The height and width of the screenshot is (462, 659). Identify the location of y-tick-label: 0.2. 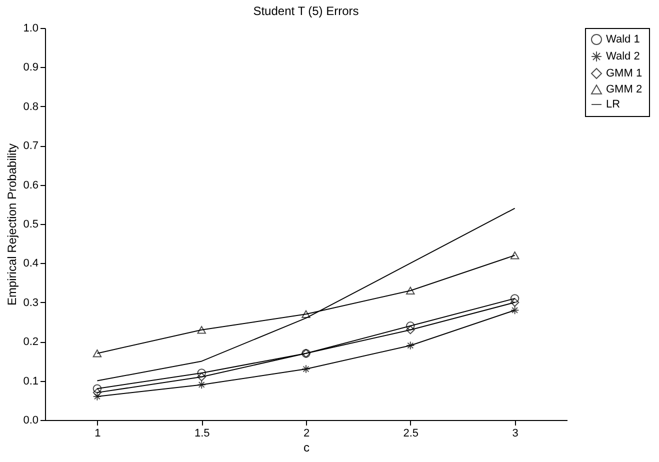
(30, 342).